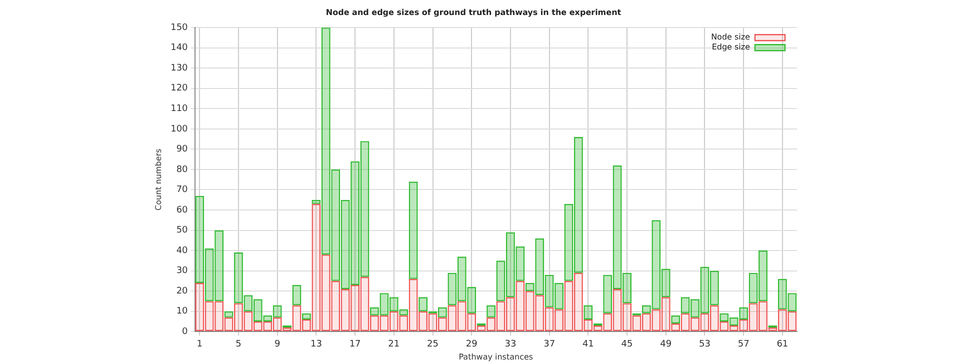 This screenshot has height=362, width=957. Describe the element at coordinates (731, 47) in the screenshot. I see `legend-label: Edge size` at that location.